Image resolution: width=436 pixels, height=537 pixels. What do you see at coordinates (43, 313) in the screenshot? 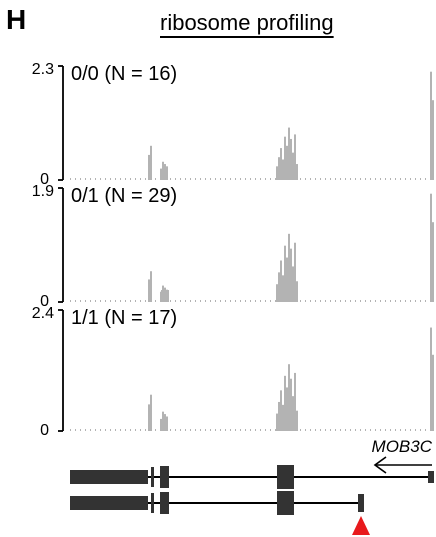
I see `y-axis-max-label: 2.4` at bounding box center [43, 313].